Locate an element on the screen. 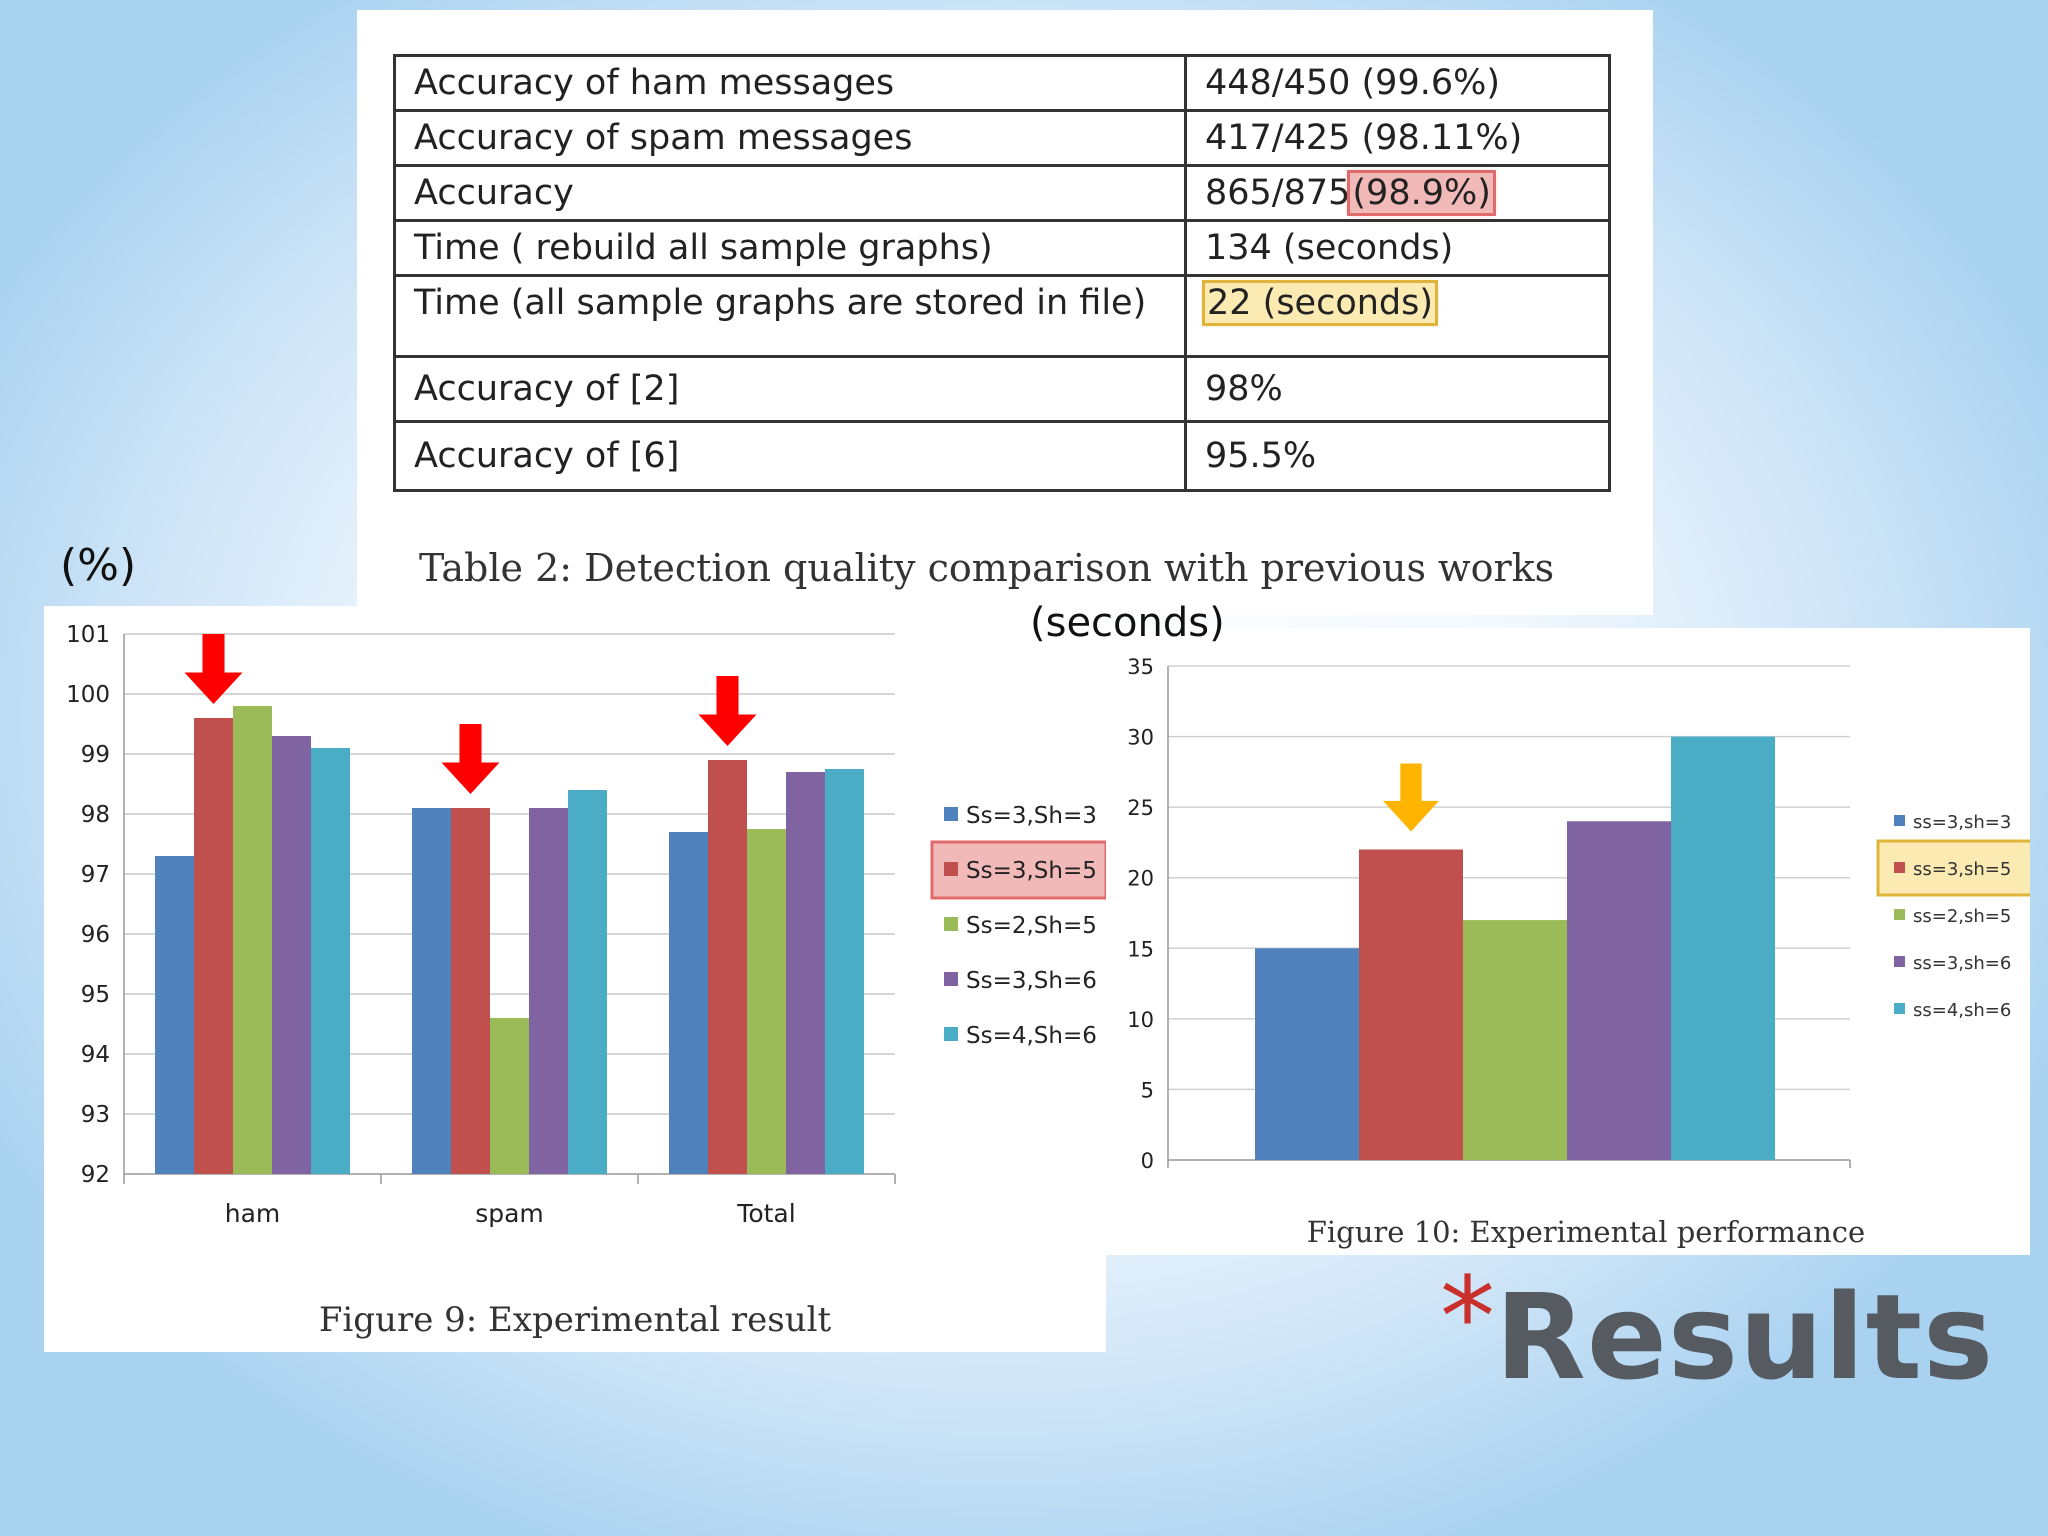 This screenshot has width=2048, height=1536. table-cell-value: 22 (seconds) is located at coordinates (1397, 316).